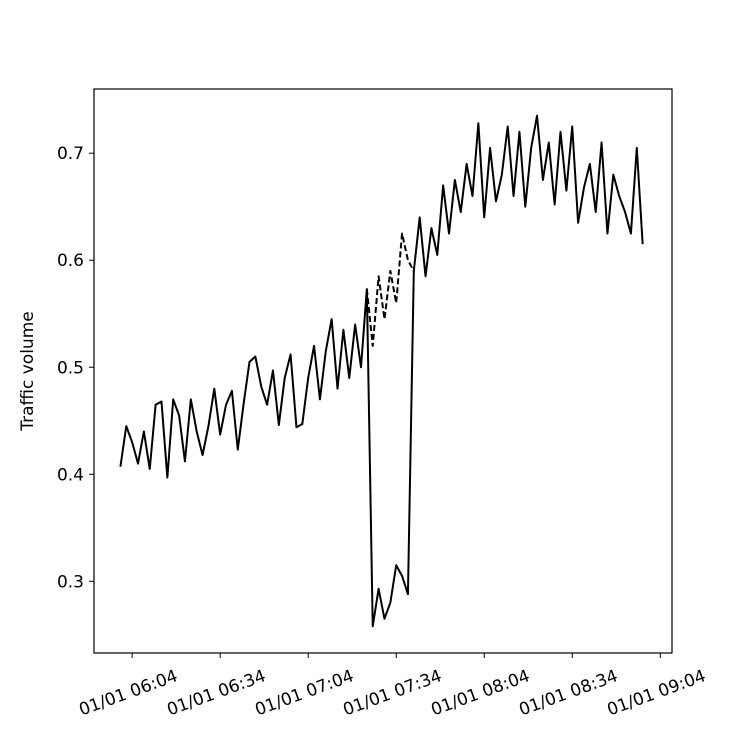  What do you see at coordinates (70, 261) in the screenshot?
I see `y-tick-label: 0.6` at bounding box center [70, 261].